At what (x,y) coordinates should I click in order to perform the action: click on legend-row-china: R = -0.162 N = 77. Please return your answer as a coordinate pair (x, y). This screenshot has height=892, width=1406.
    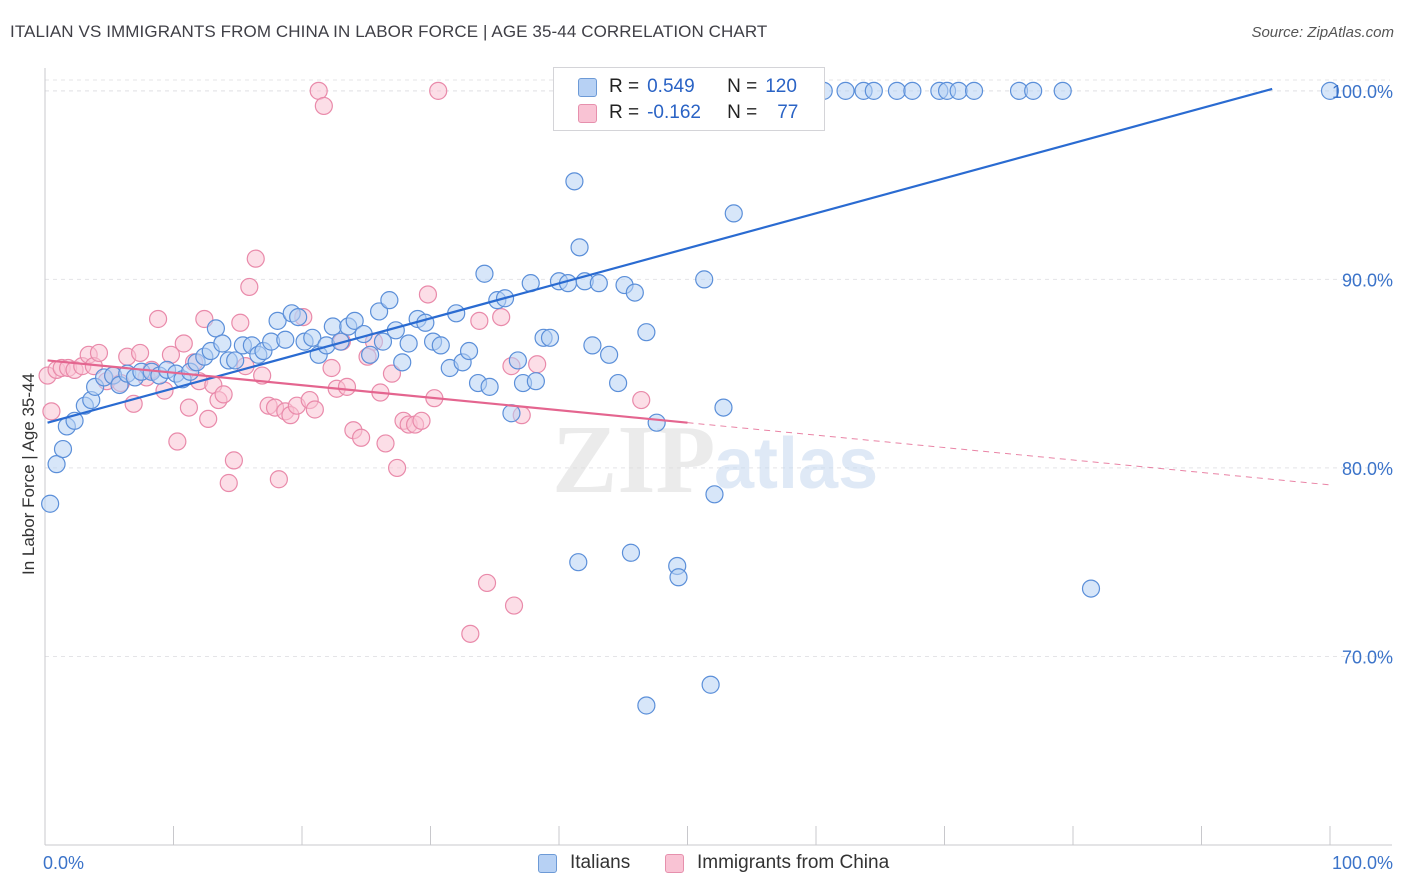
    Looking at the image, I should click on (688, 113).